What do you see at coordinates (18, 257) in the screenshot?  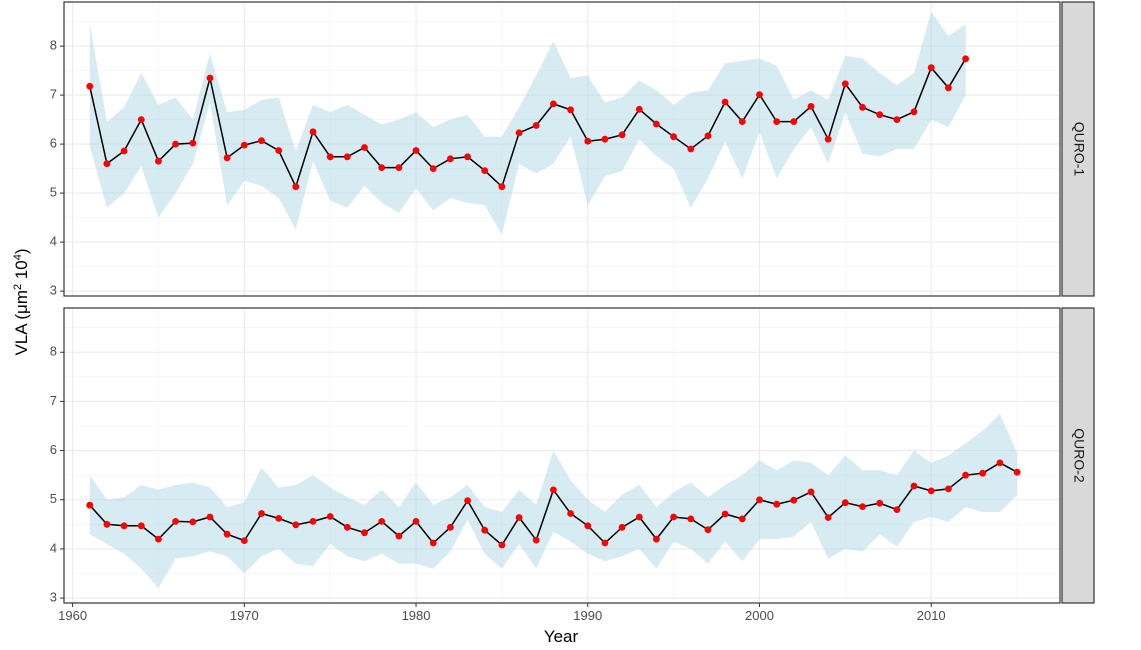 I see `y-axis-title-exp2: 4` at bounding box center [18, 257].